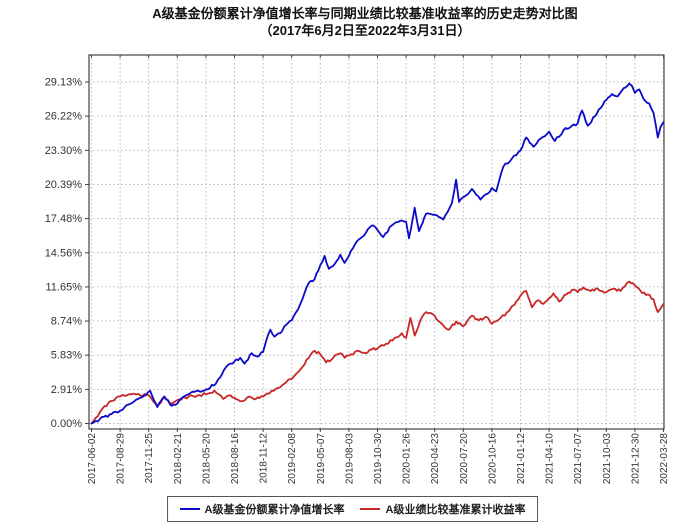 This screenshot has height=528, width=689. I want to click on x-tick-label: 2019-02-08, so click(292, 459).